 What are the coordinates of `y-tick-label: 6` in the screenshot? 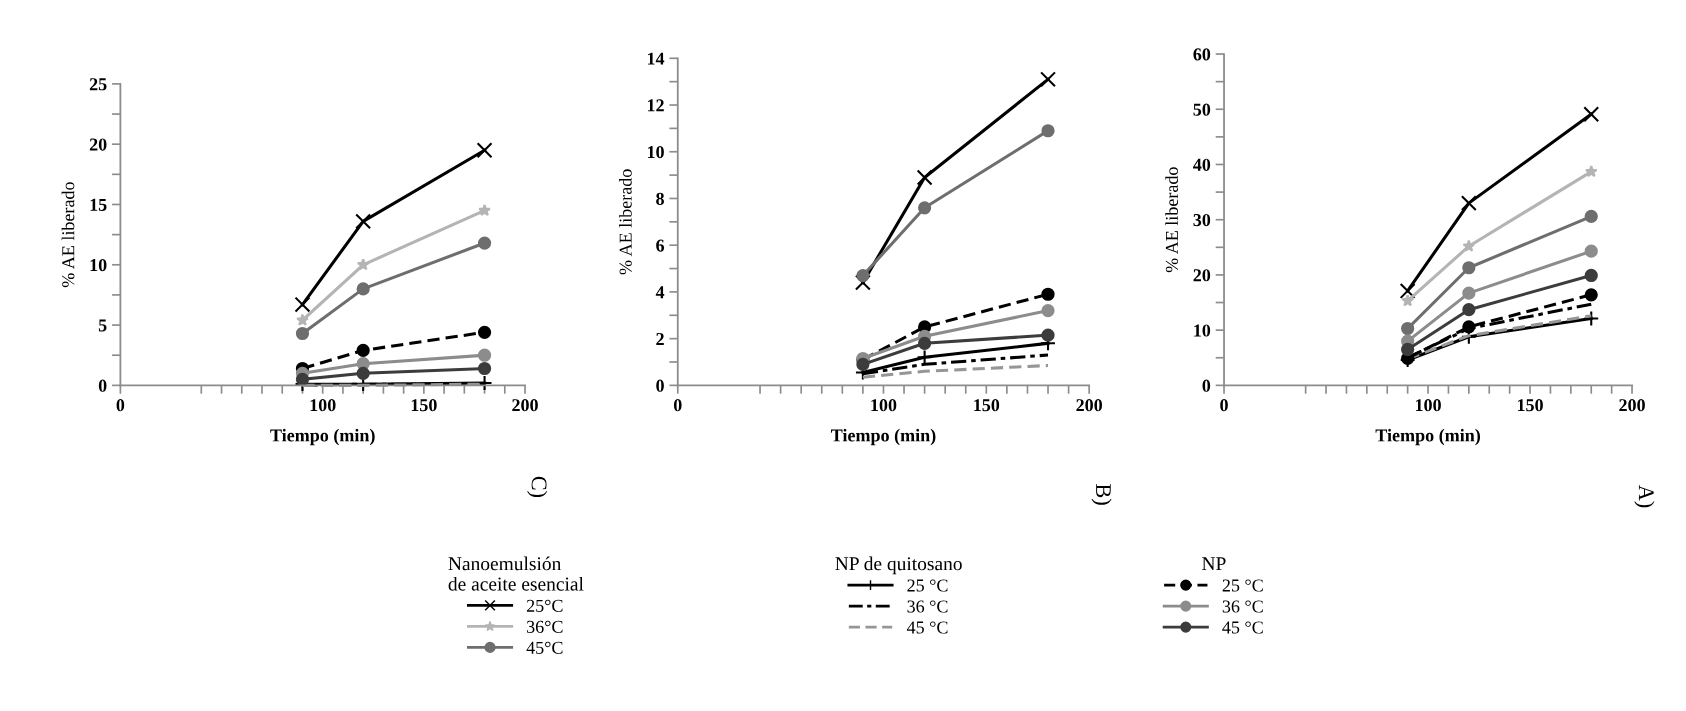 It's located at (660, 245).